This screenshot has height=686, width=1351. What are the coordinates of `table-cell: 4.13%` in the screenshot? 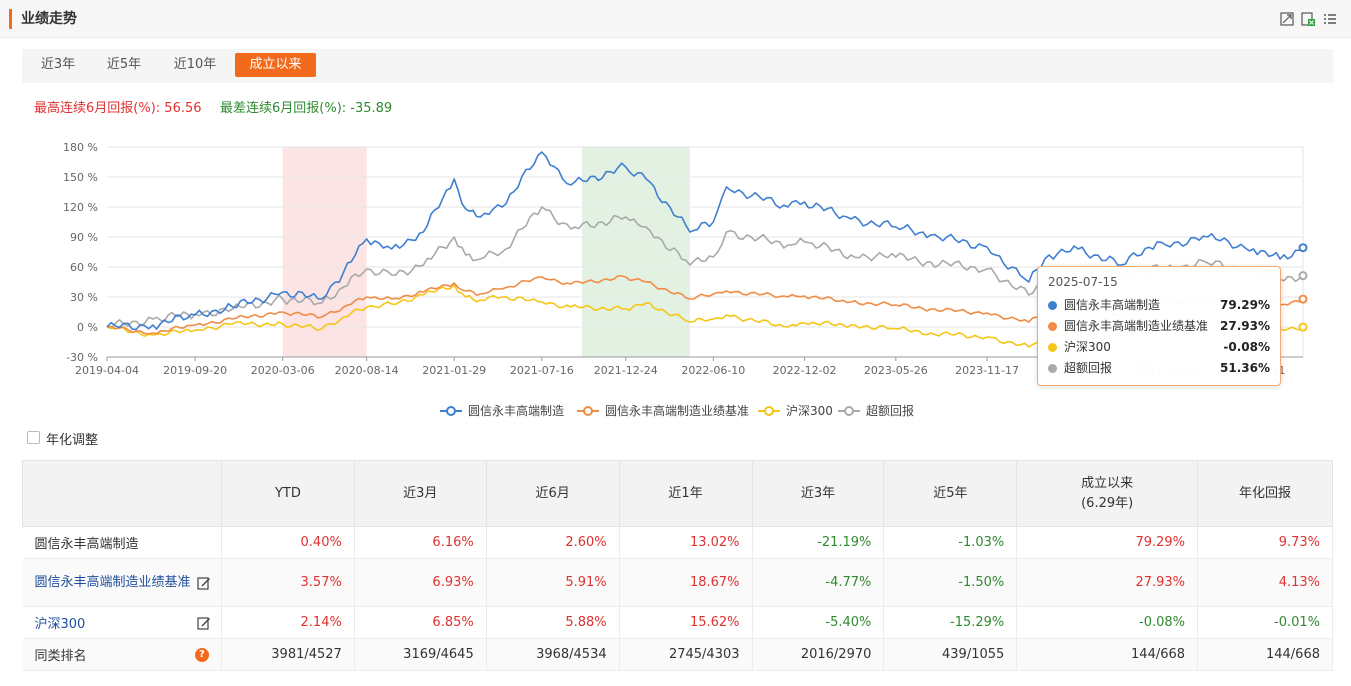 It's located at (1265, 582).